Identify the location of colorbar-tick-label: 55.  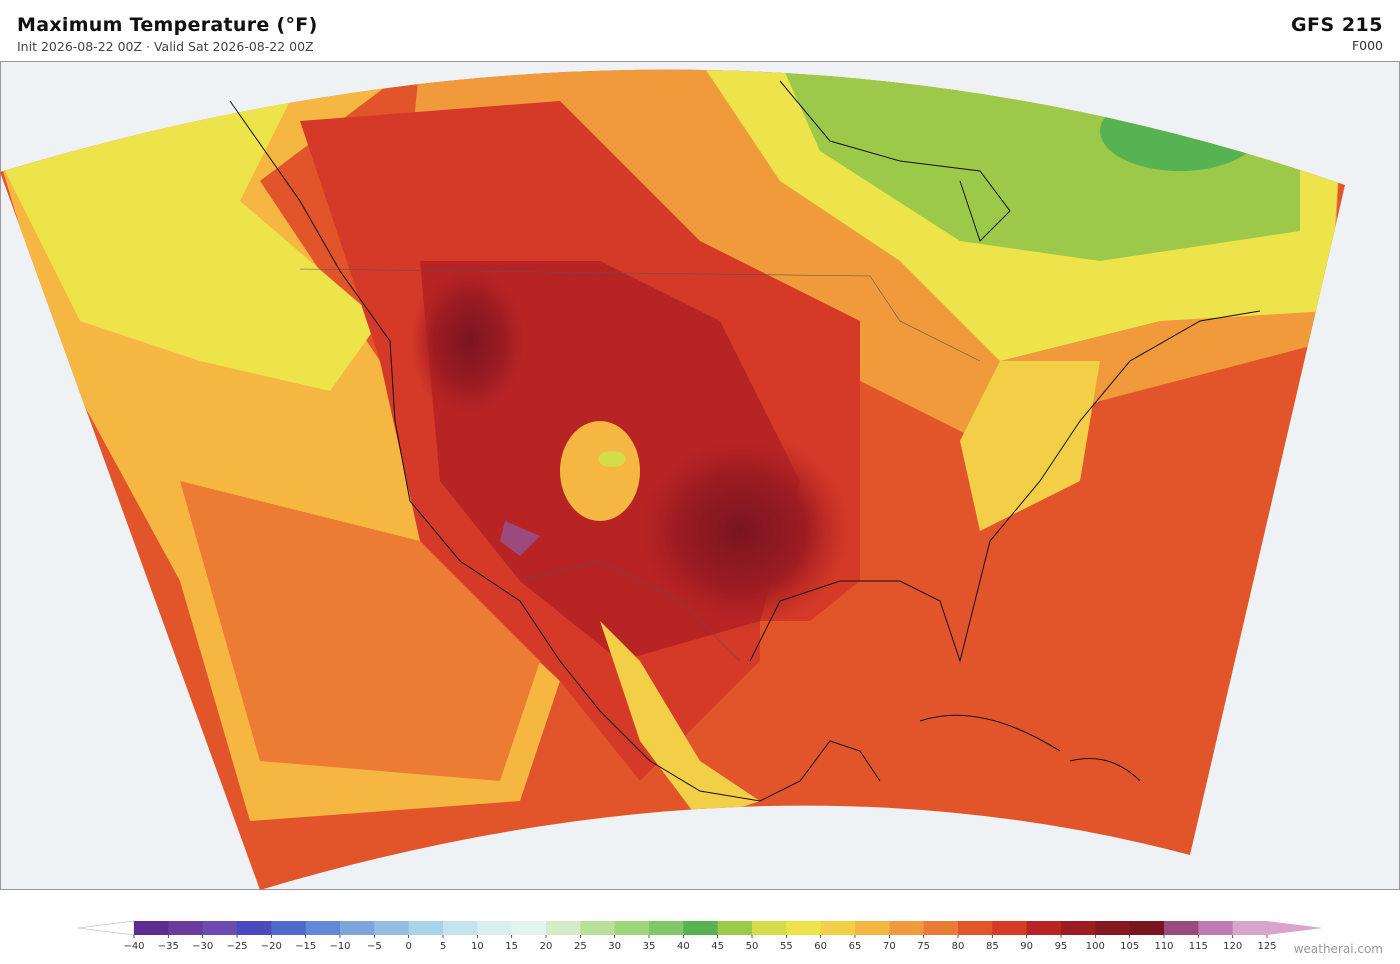
(786, 946).